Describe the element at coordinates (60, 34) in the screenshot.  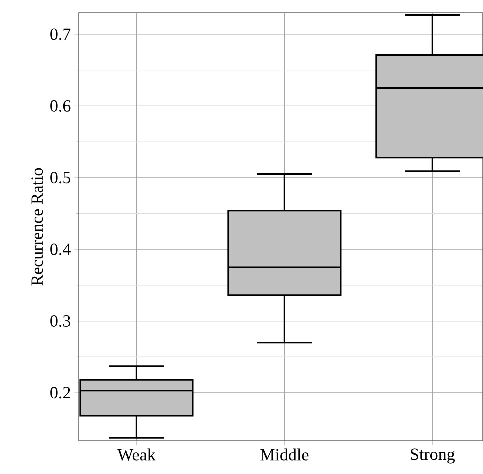
I see `y-tick-label: 0.7` at that location.